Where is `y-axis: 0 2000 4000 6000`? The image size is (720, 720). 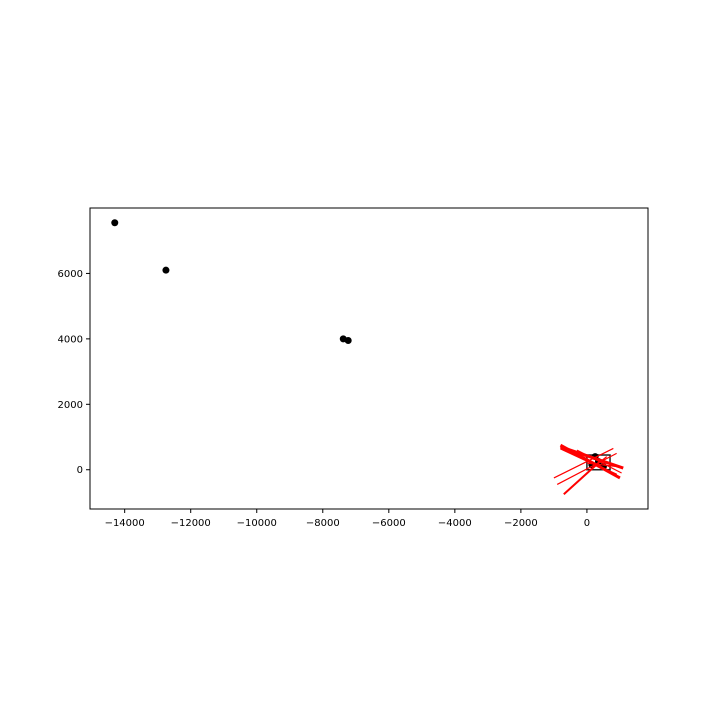
y-axis: 0 2000 4000 6000 is located at coordinates (74, 372).